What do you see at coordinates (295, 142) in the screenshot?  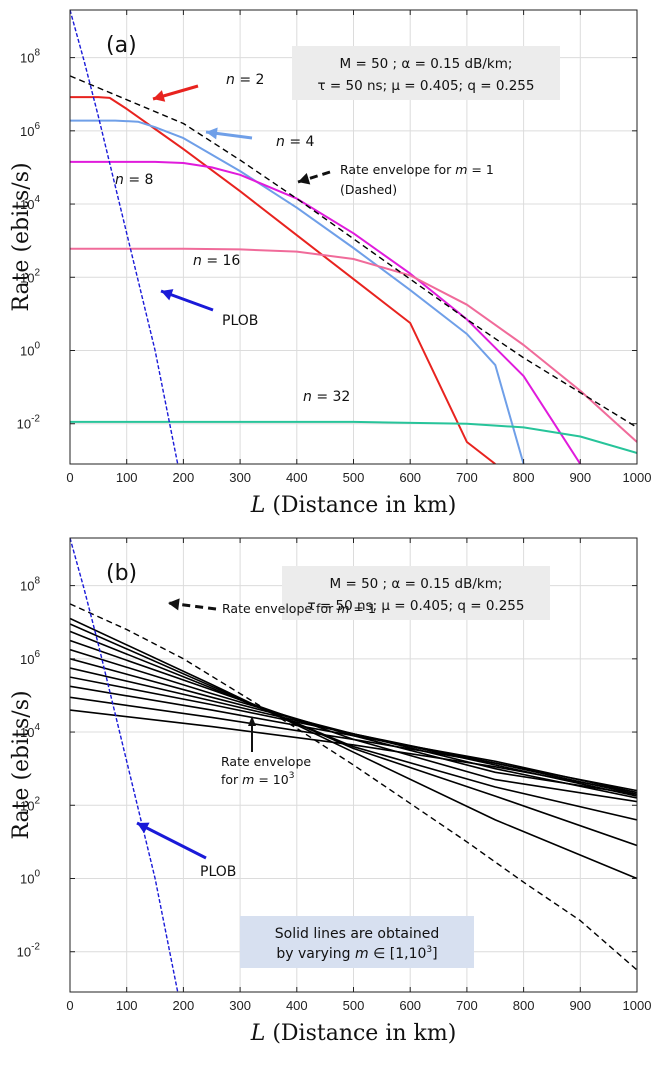 I see `annotation-n4: n = 4` at bounding box center [295, 142].